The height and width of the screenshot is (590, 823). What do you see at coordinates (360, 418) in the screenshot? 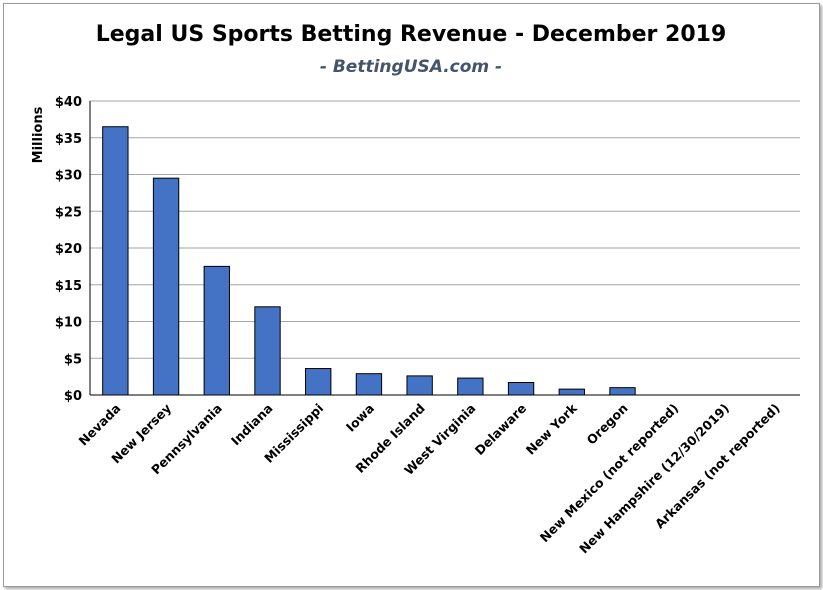
I see `x-category-label: Iowa` at bounding box center [360, 418].